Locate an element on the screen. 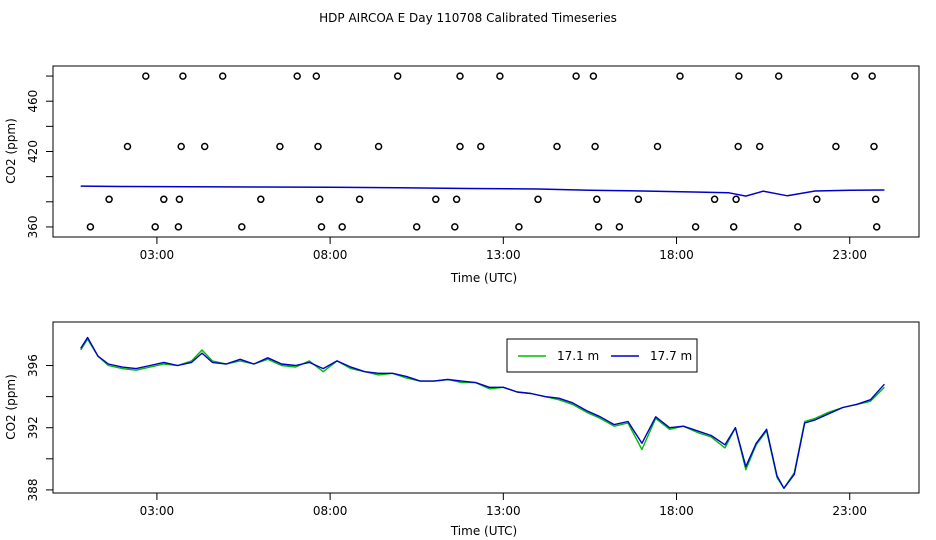  top-x-tick-label: 23:00 is located at coordinates (849, 255).